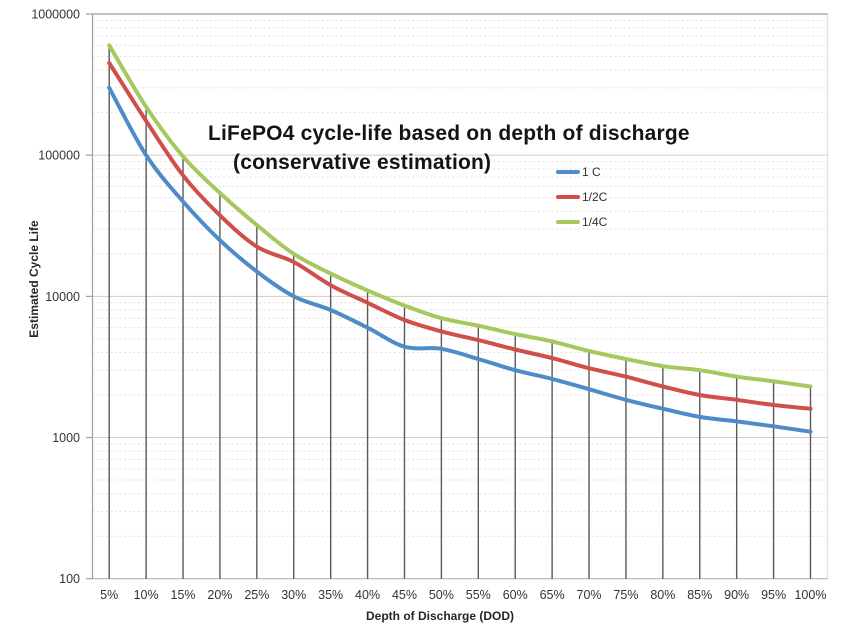 This screenshot has width=849, height=644. Describe the element at coordinates (441, 595) in the screenshot. I see `x-tick-label: 50%` at that location.